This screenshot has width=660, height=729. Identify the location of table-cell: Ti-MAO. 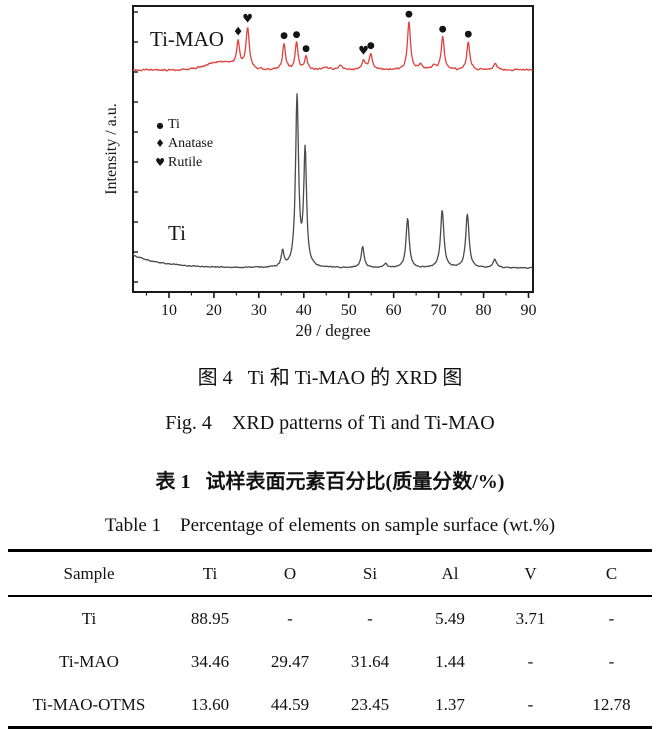
(89, 661).